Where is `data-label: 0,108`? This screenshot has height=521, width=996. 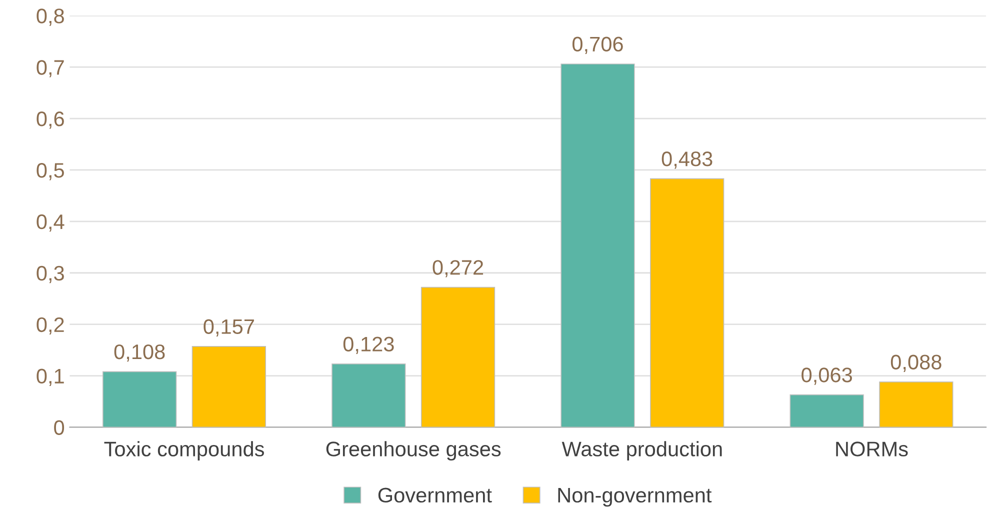
data-label: 0,108 is located at coordinates (139, 353).